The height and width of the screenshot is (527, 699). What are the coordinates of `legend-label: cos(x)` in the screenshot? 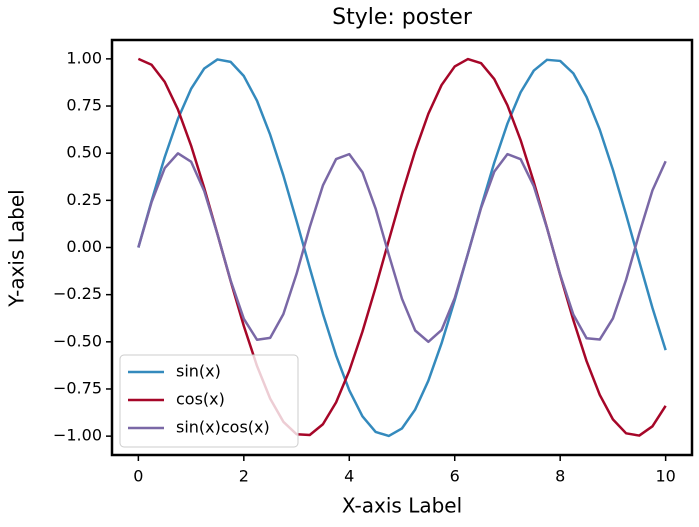 It's located at (200, 399).